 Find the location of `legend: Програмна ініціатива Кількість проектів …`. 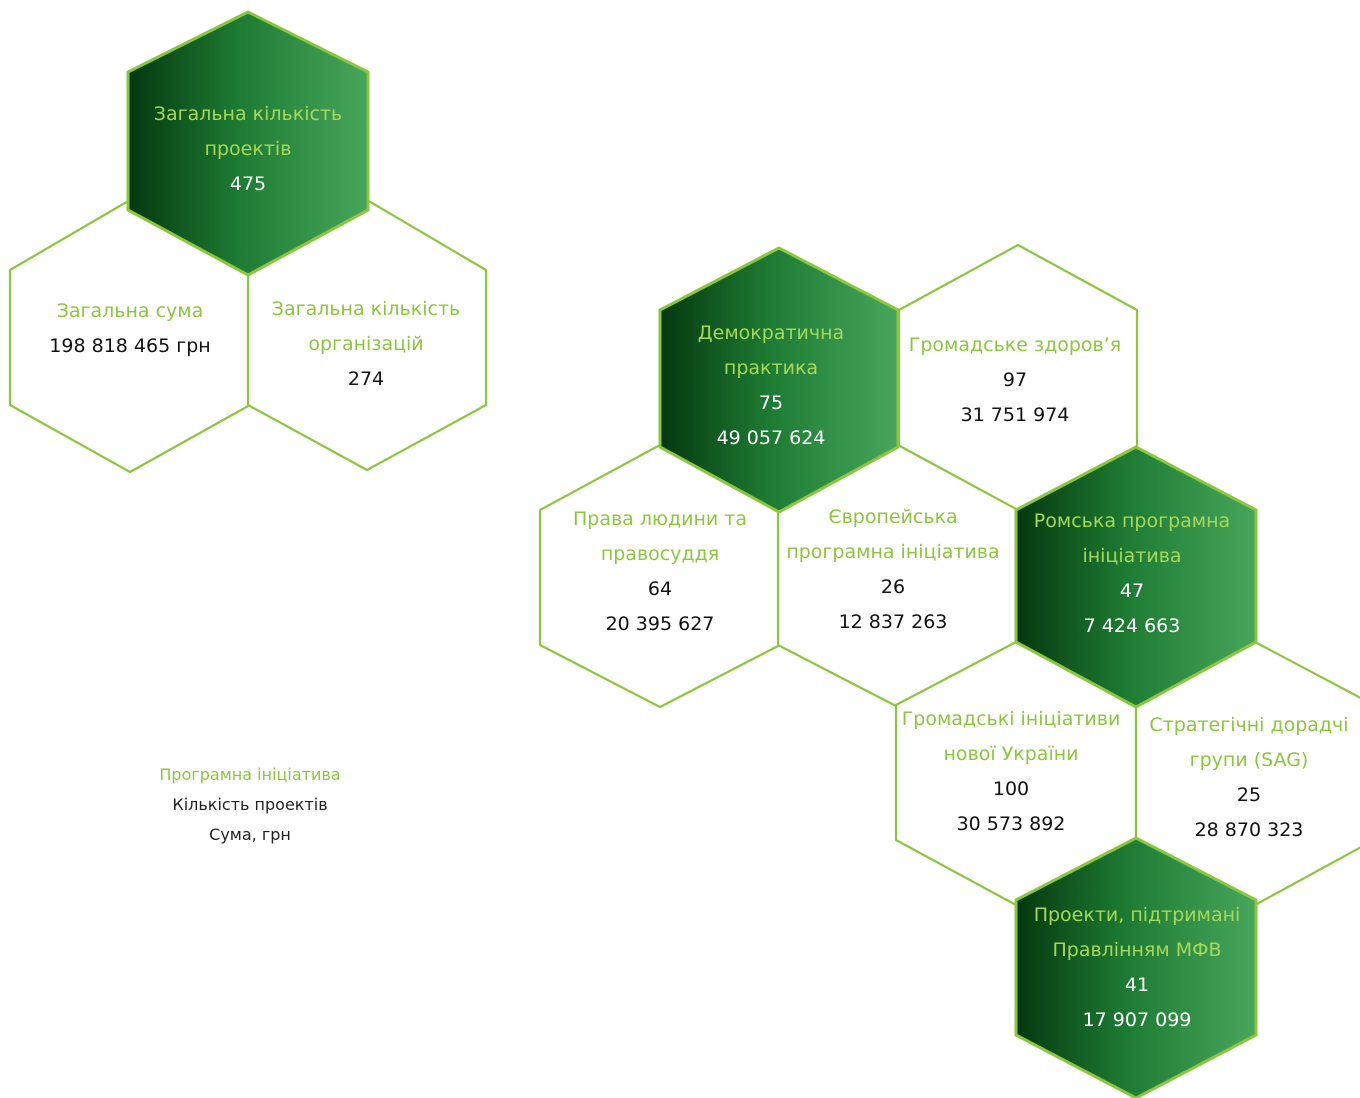

legend: Програмна ініціатива Кількість проектів … is located at coordinates (250, 805).